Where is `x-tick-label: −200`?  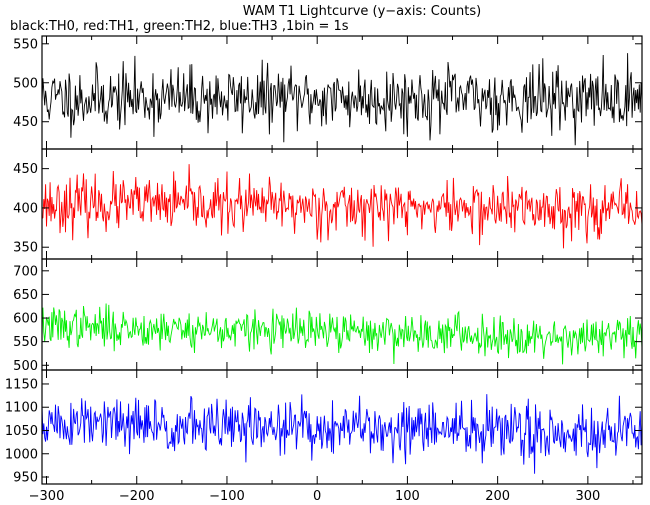
x-tick-label: −200 is located at coordinates (137, 496).